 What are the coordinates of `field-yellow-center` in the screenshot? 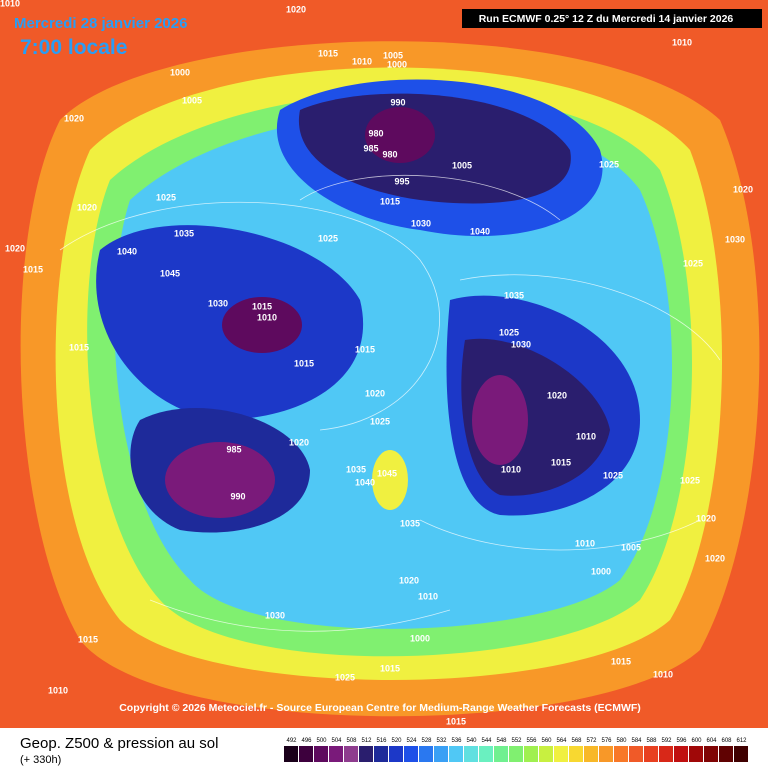 It's located at (390, 480).